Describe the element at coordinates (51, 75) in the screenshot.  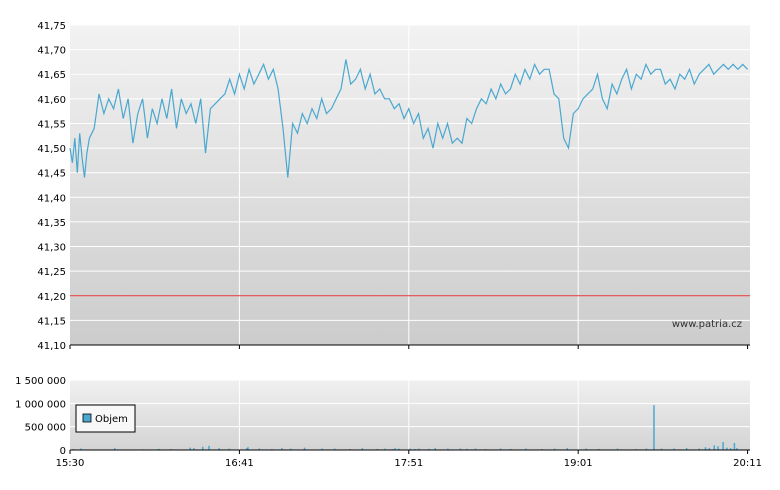
I see `price-y-tick-label: 41,65` at that location.